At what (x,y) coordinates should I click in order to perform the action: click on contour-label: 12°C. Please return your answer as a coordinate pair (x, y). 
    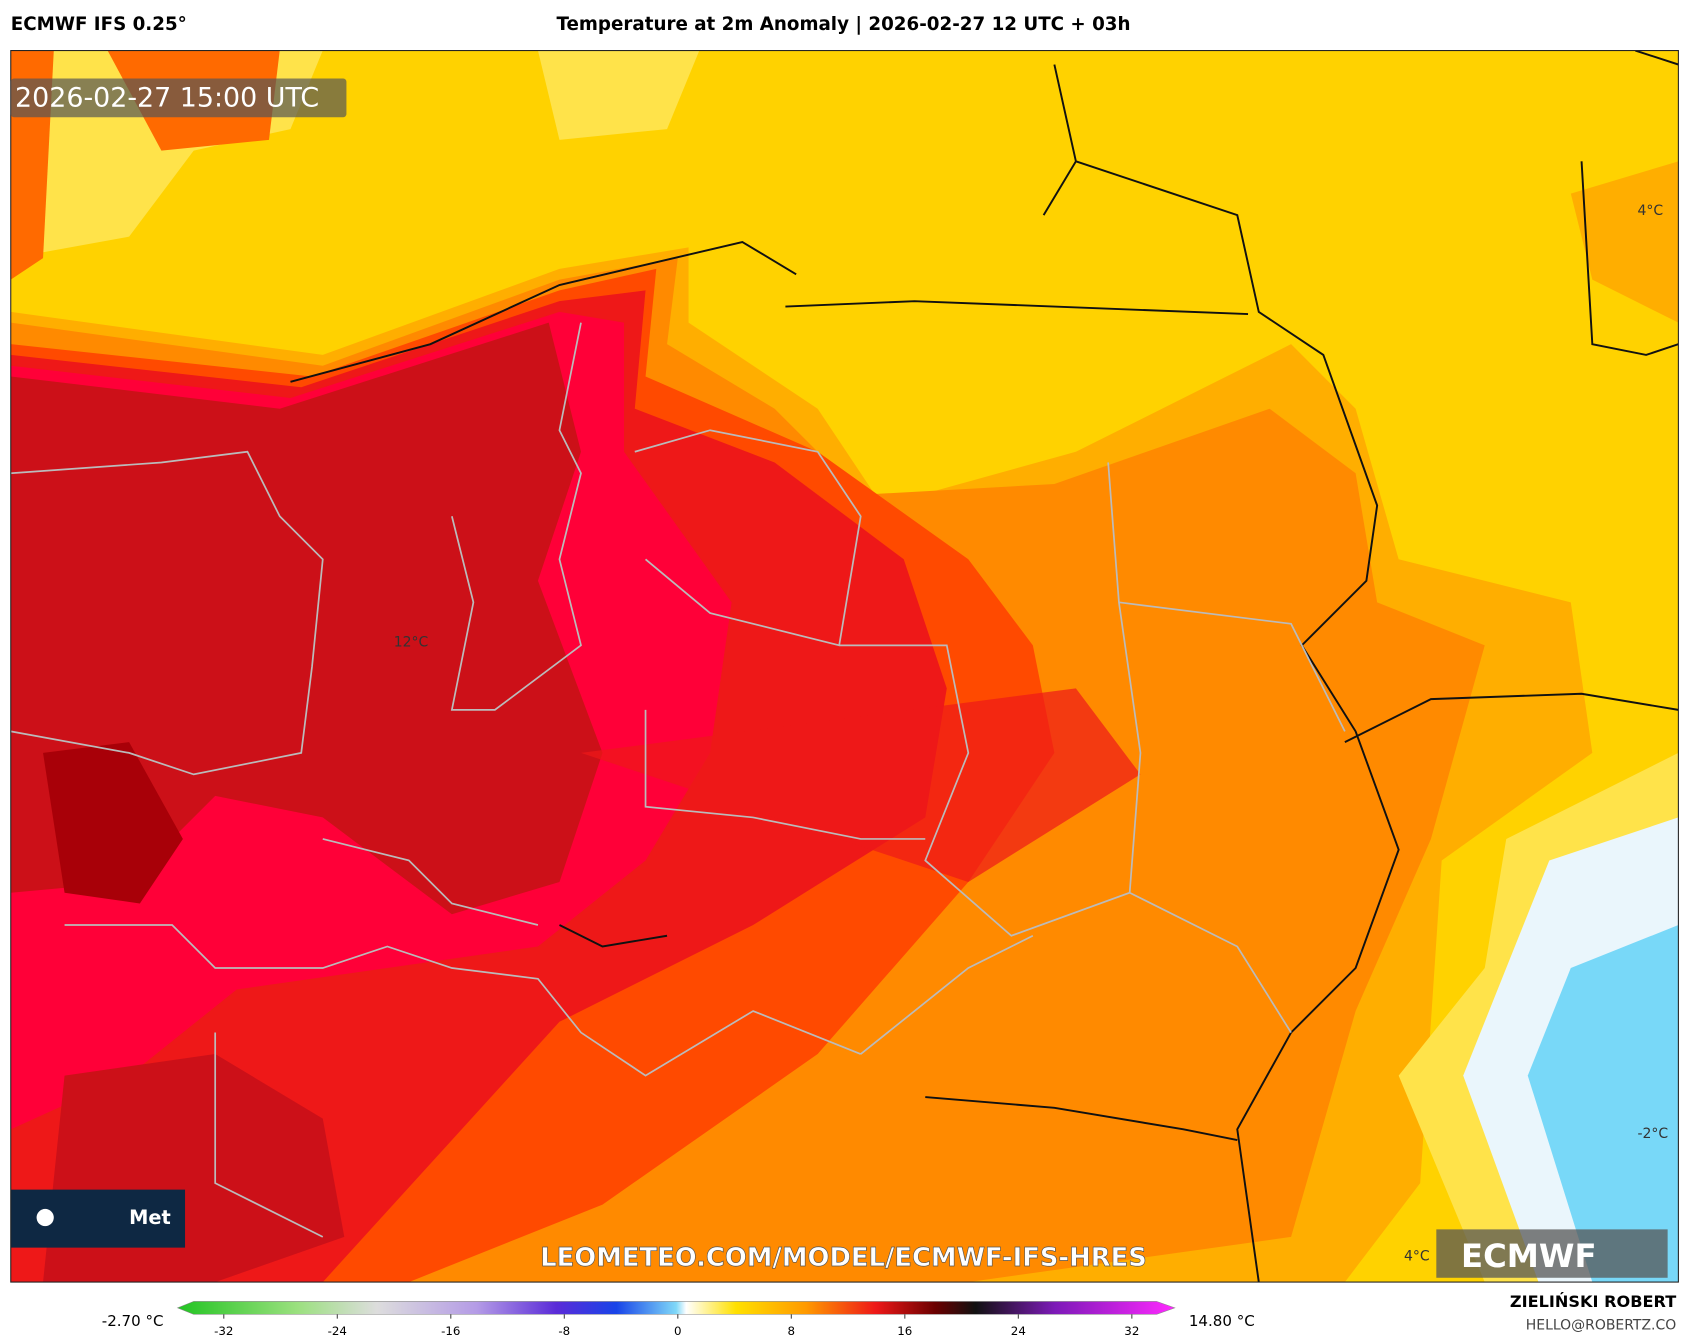
    Looking at the image, I should click on (411, 642).